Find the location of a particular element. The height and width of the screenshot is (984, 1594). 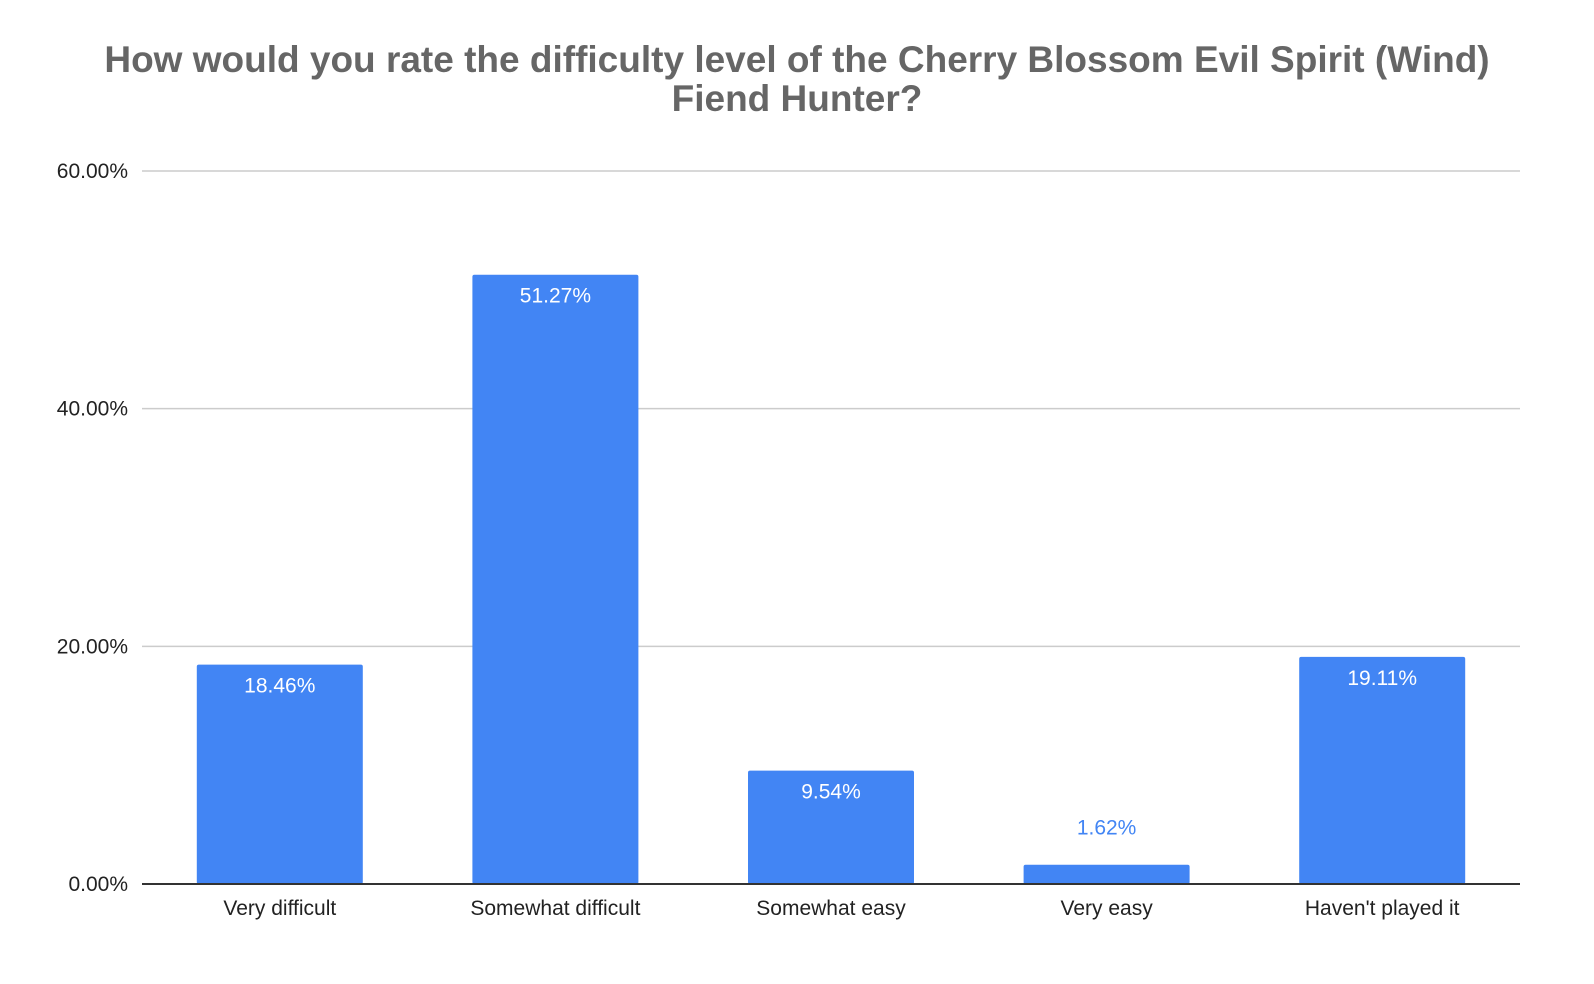

x-category-label: Very easy is located at coordinates (1106, 908).